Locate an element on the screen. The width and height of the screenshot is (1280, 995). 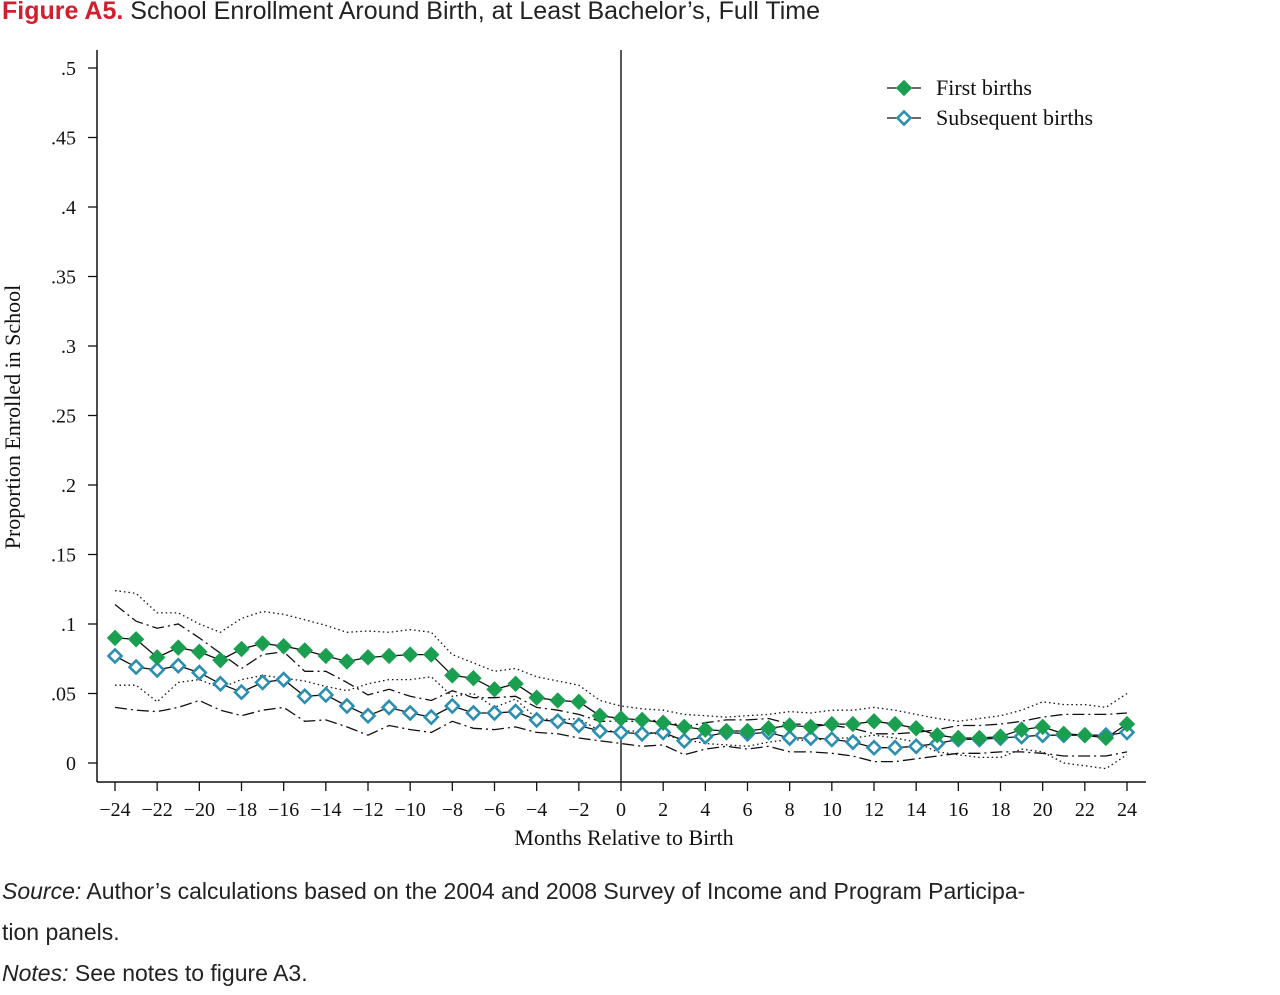
x-tick-label: −4 is located at coordinates (536, 810).